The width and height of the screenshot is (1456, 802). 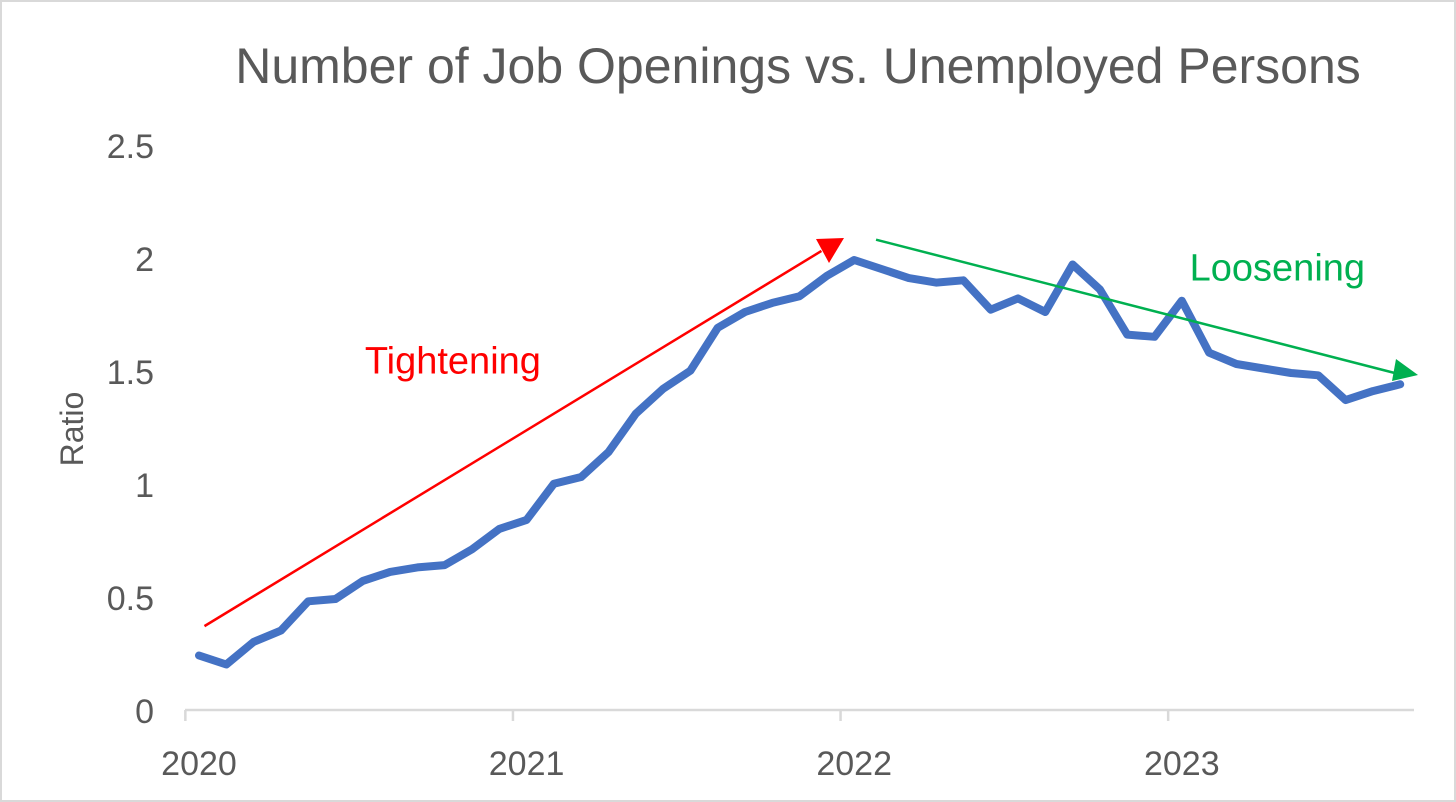 What do you see at coordinates (130, 599) in the screenshot?
I see `y-tick-label-0.5: 0.5` at bounding box center [130, 599].